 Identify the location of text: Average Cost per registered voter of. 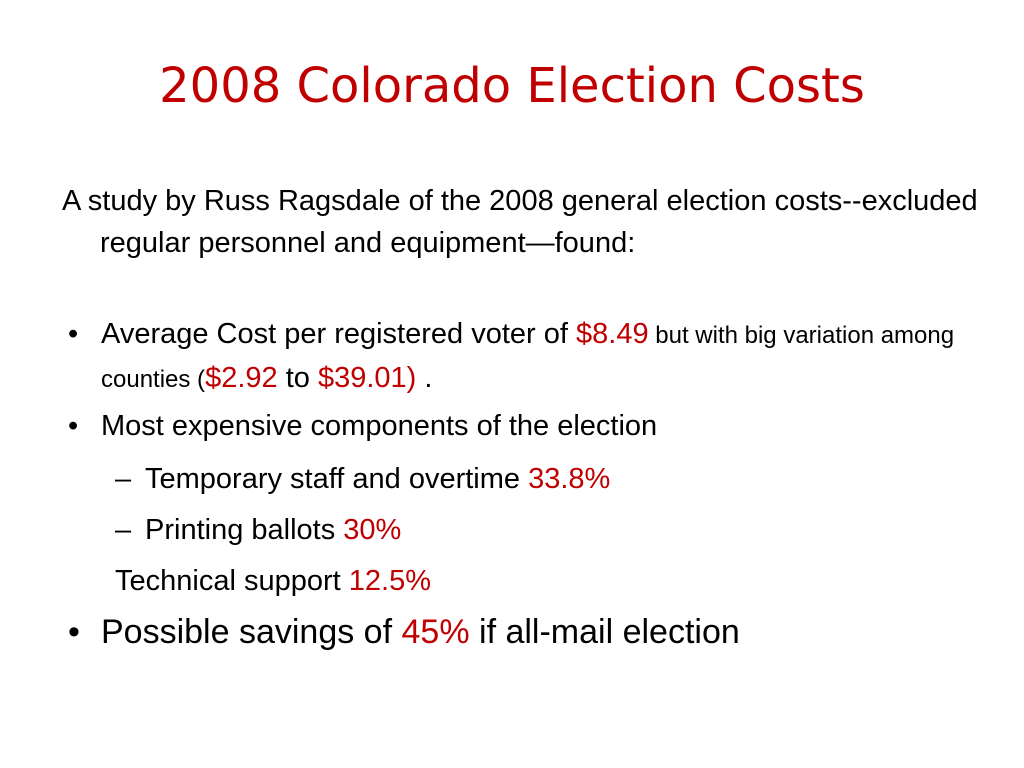
(338, 334).